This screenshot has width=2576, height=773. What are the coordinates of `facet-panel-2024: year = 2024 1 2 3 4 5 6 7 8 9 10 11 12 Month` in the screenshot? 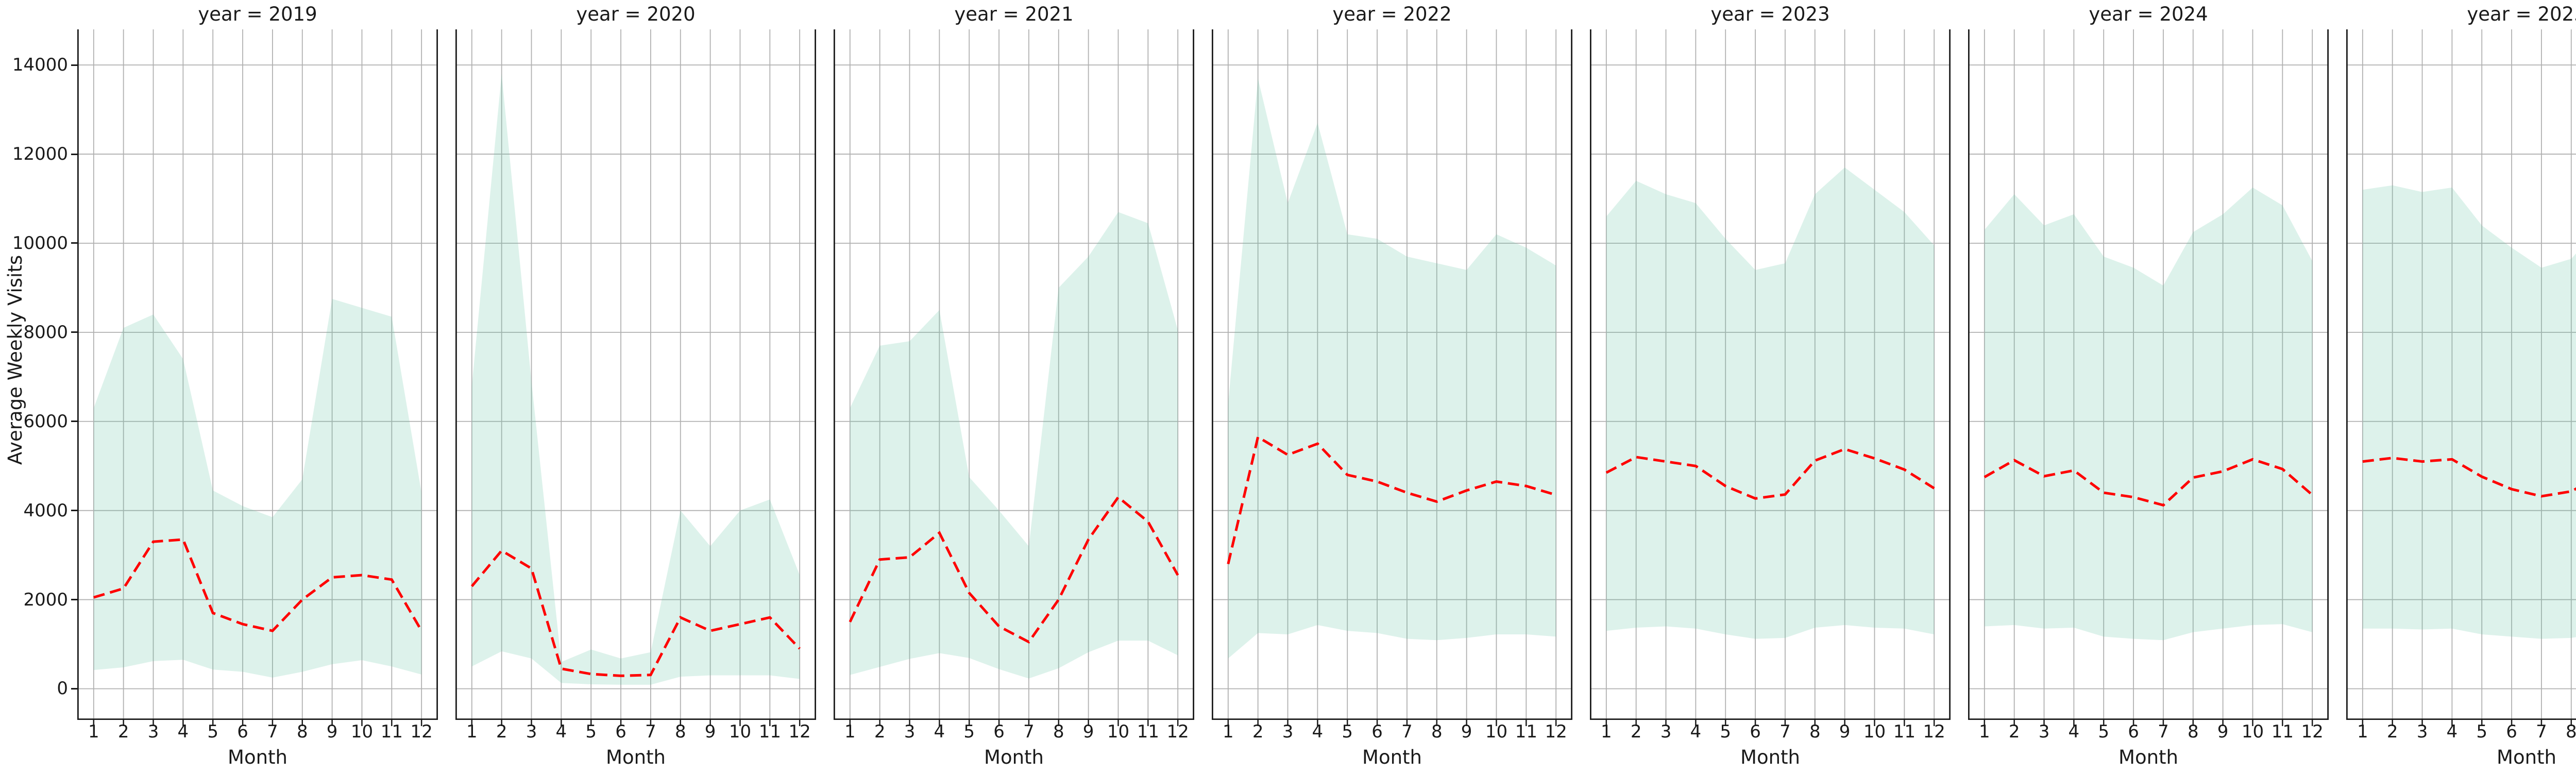 It's located at (2148, 386).